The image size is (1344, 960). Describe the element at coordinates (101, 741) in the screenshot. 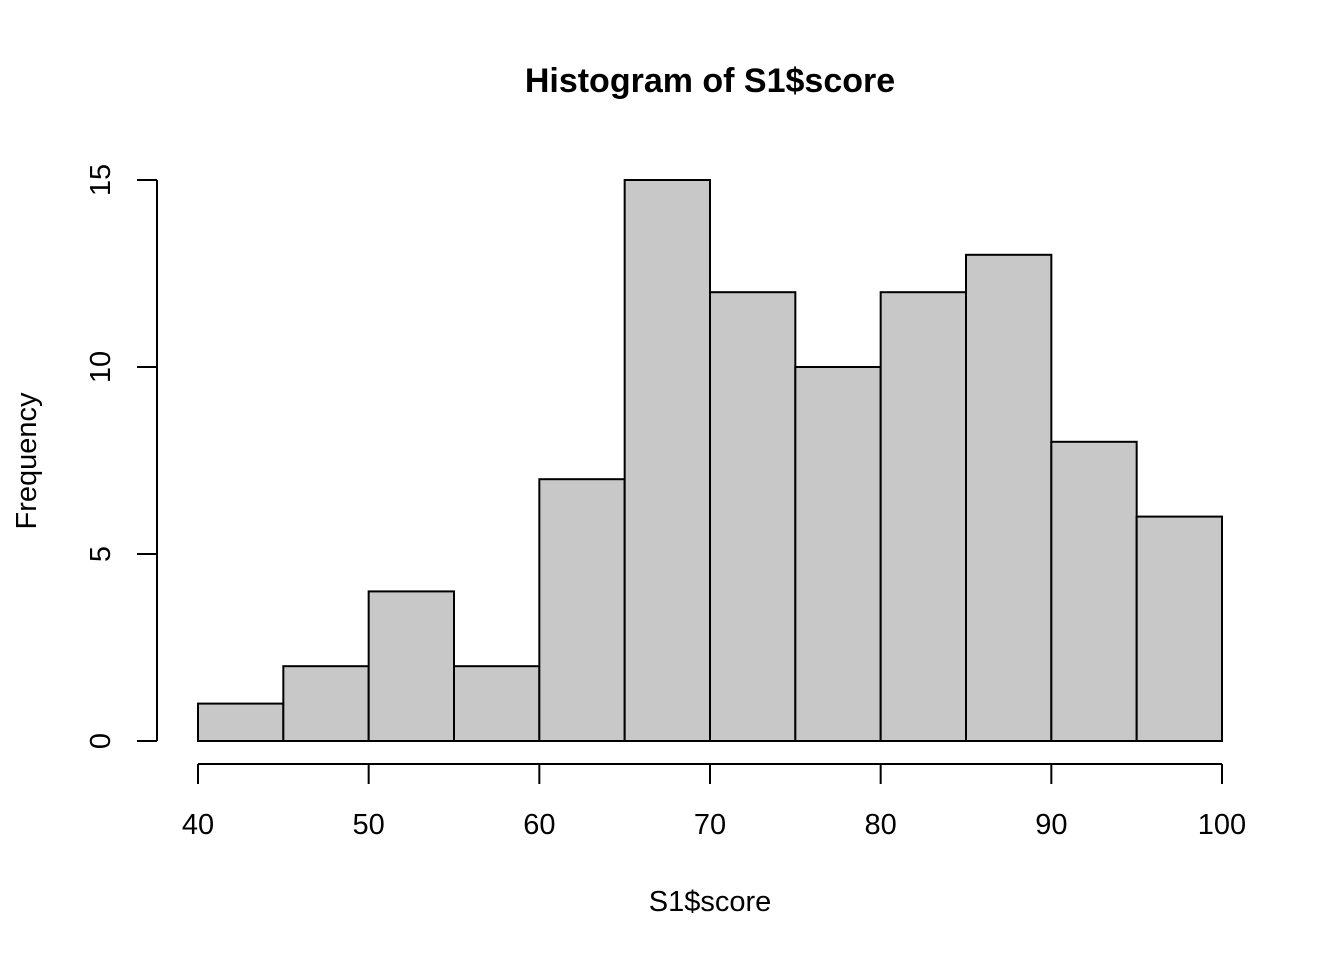

I see `y-tick-label: 0` at that location.